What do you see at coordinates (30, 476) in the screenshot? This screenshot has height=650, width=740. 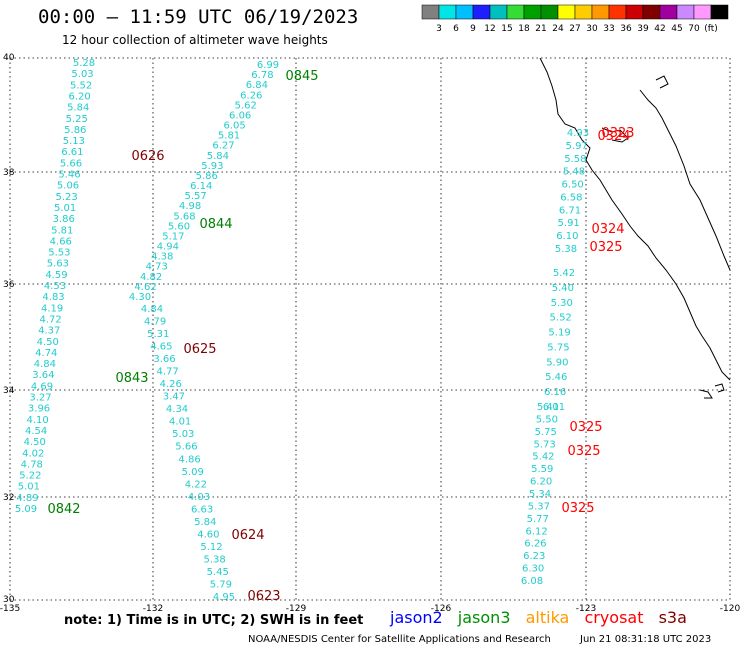 I see `wave-height-point: 5.22` at bounding box center [30, 476].